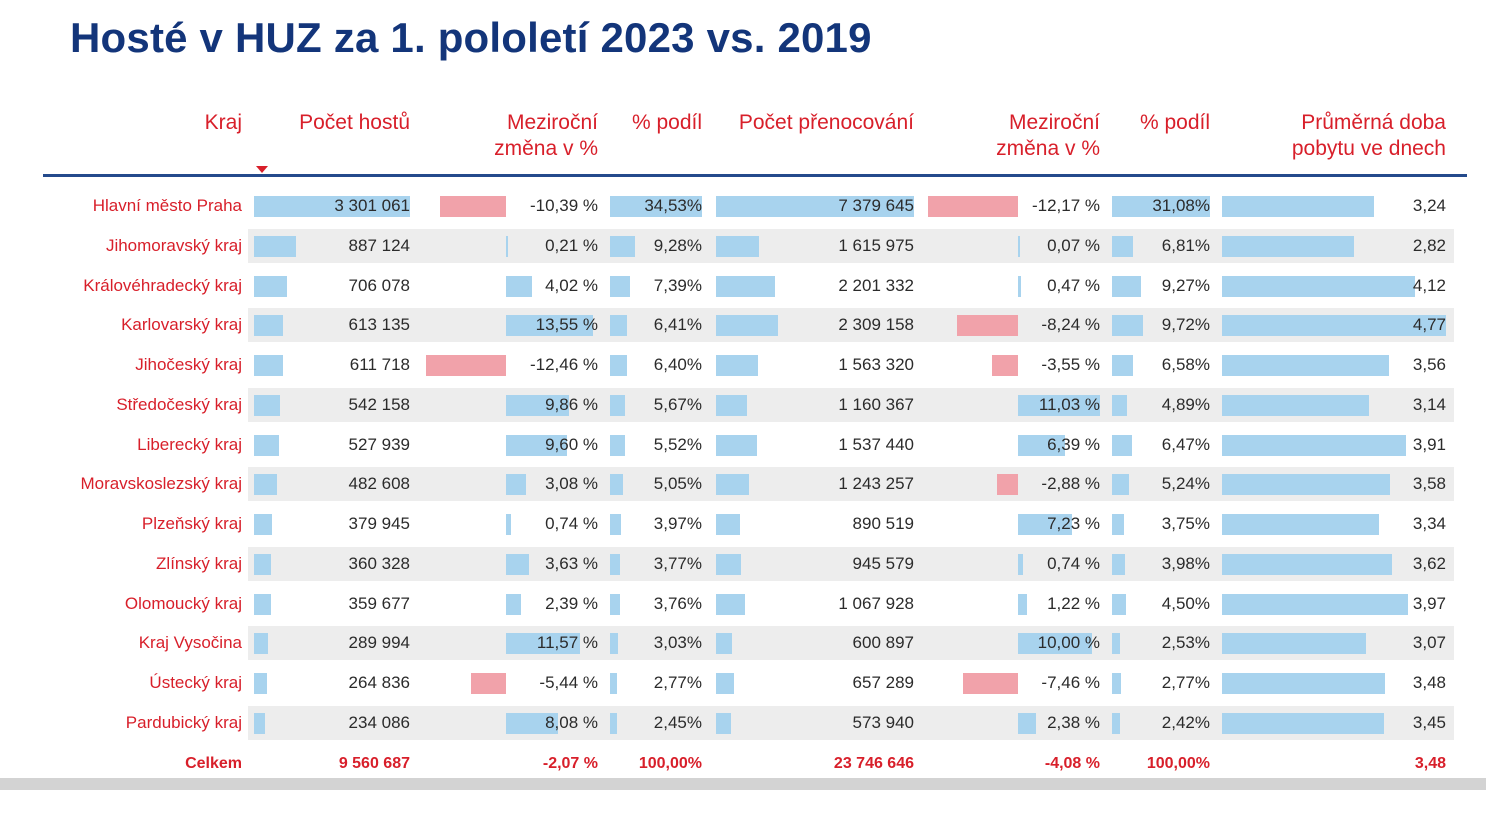  What do you see at coordinates (743, 784) in the screenshot?
I see `footer-bar` at bounding box center [743, 784].